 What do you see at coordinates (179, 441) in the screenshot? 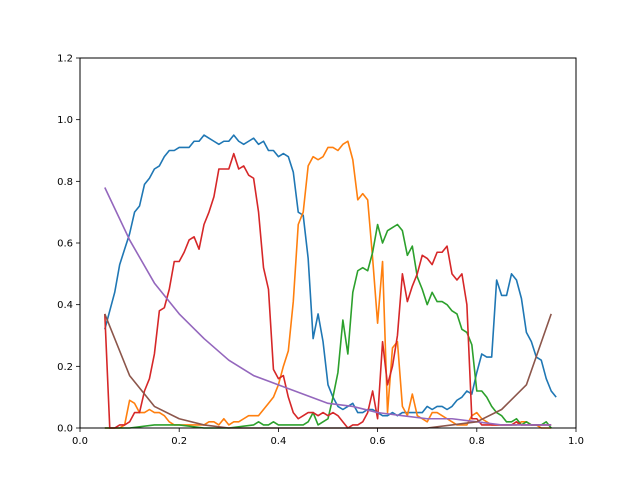
I see `x-tick-label: 0.2` at bounding box center [179, 441].